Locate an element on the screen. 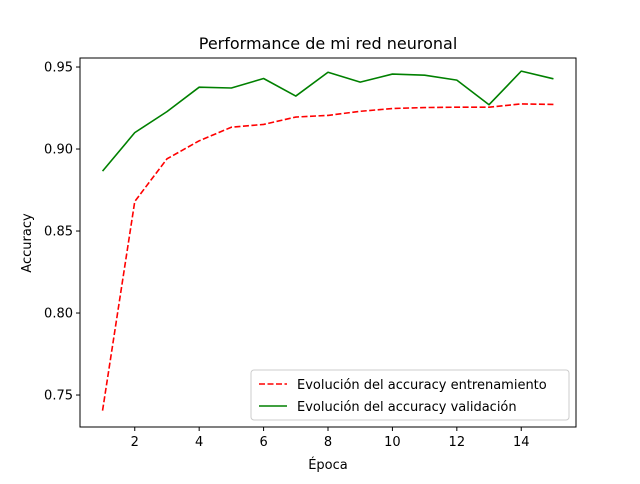  x-tick-label: 12 is located at coordinates (457, 442).